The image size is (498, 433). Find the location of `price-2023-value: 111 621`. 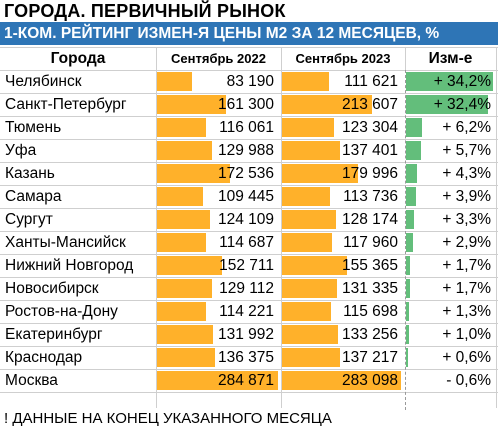

price-2023-value: 111 621 is located at coordinates (371, 81).